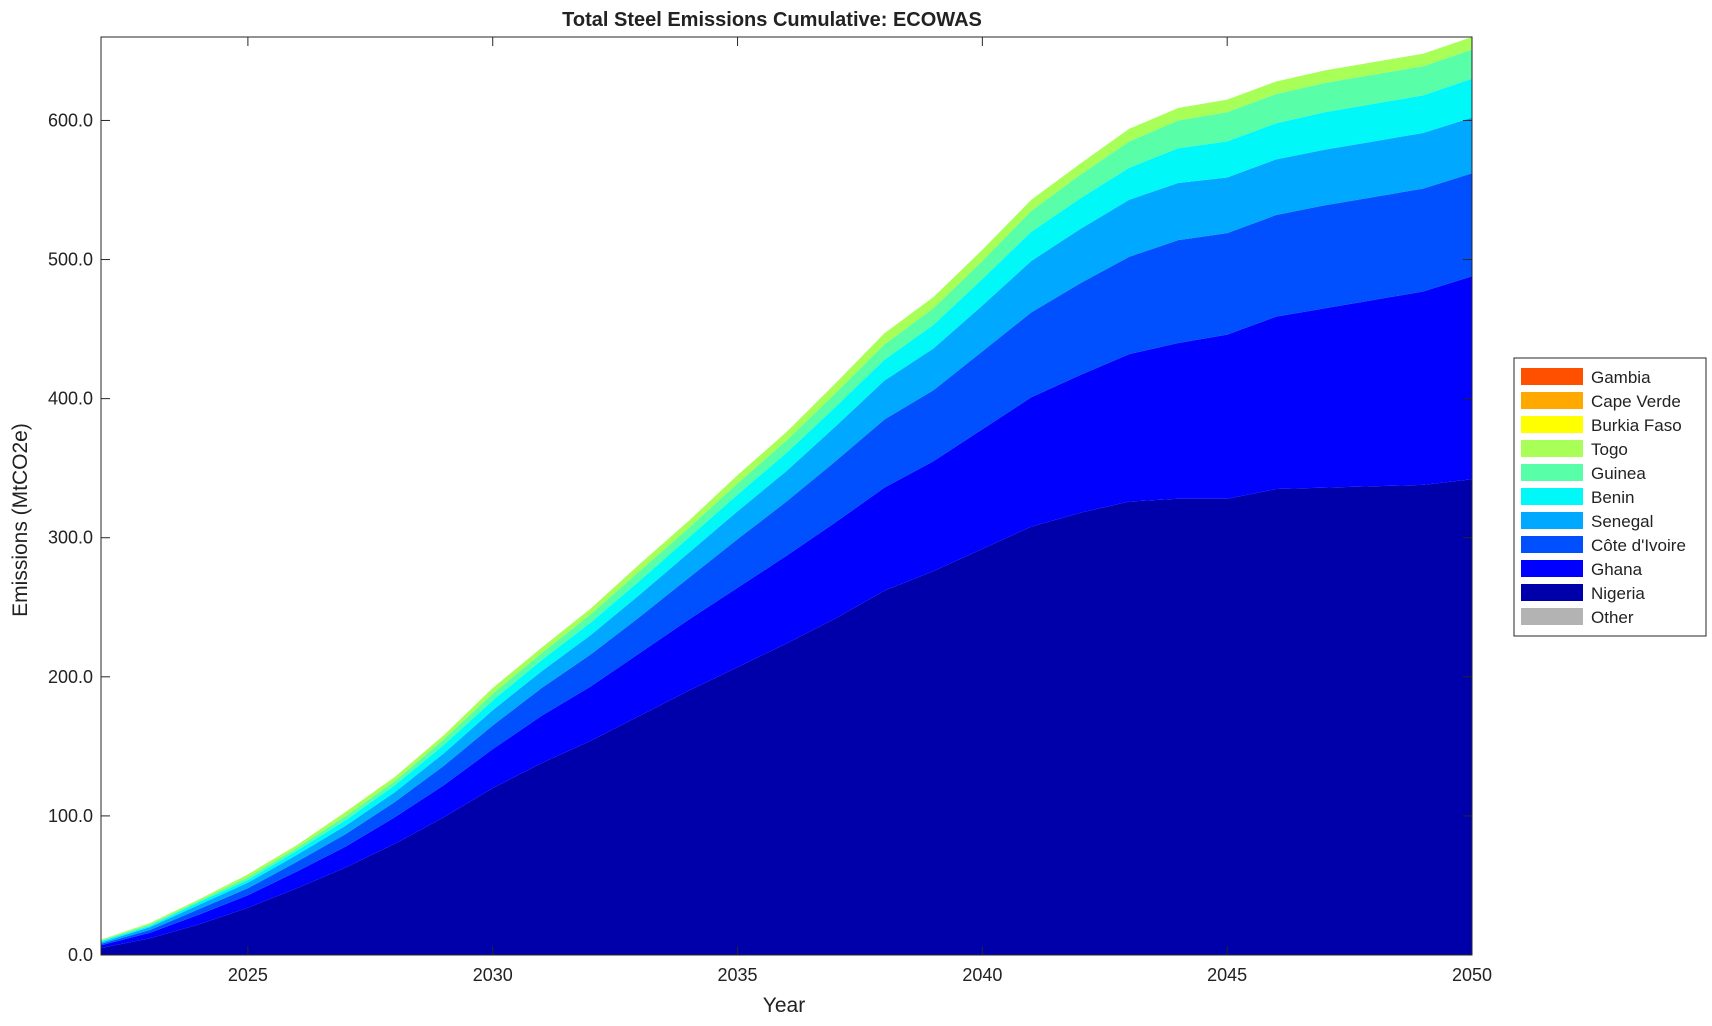 The image size is (1712, 1026). I want to click on legend-item-cote-d-ivoire: Côte d'Ivoire, so click(1603, 545).